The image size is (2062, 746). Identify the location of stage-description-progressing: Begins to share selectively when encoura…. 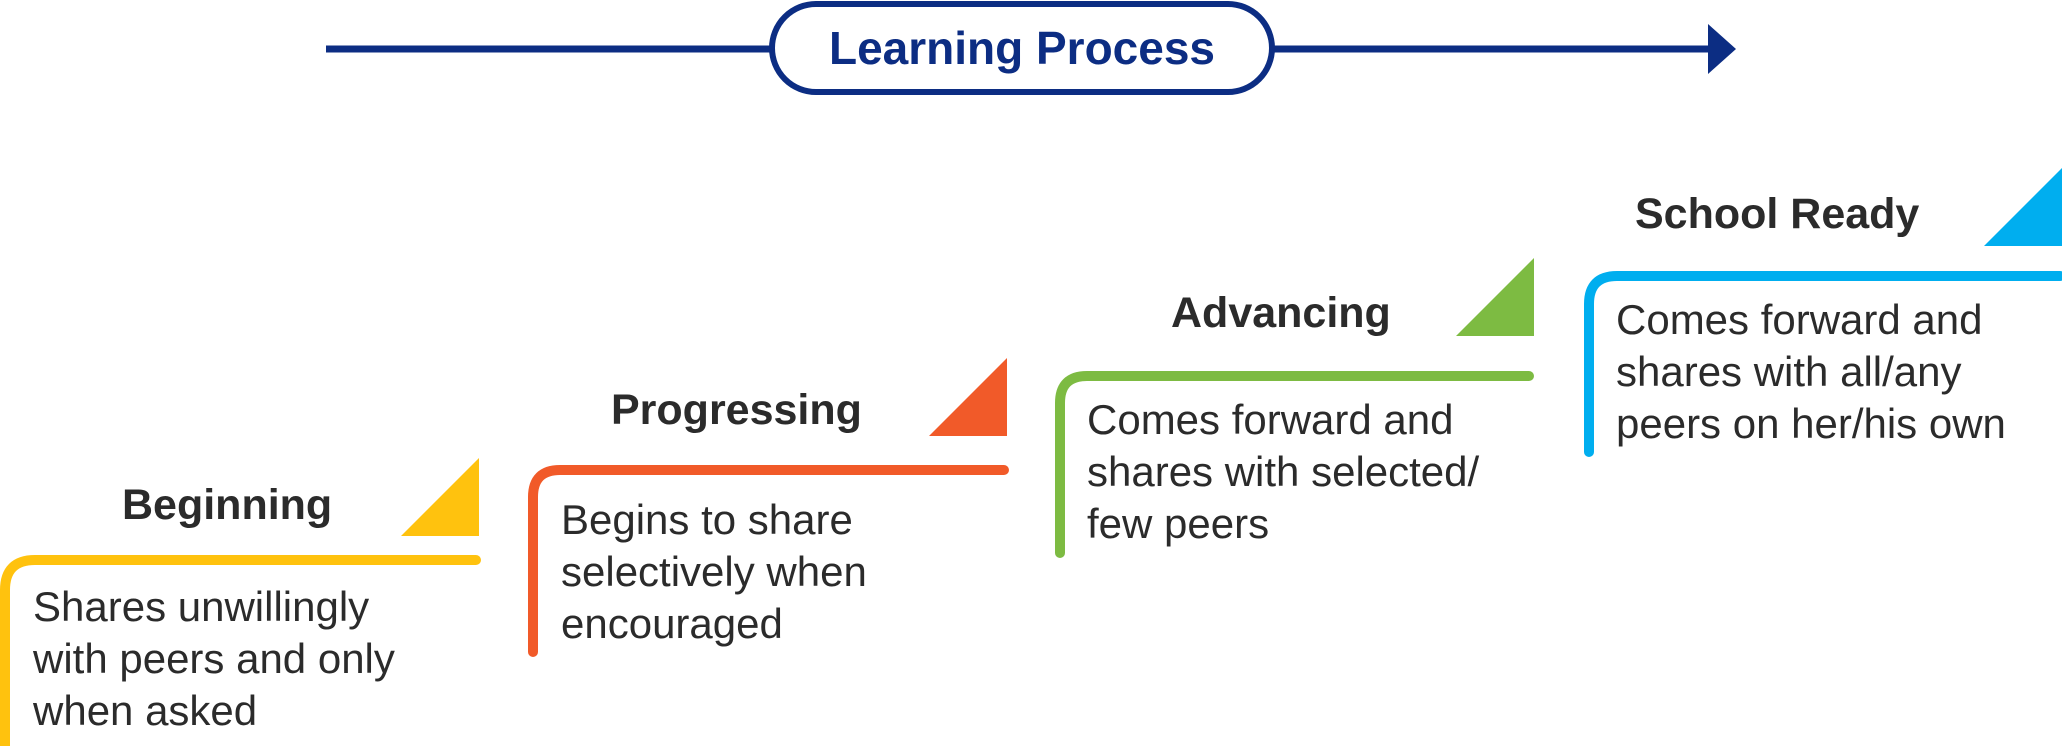
(714, 571).